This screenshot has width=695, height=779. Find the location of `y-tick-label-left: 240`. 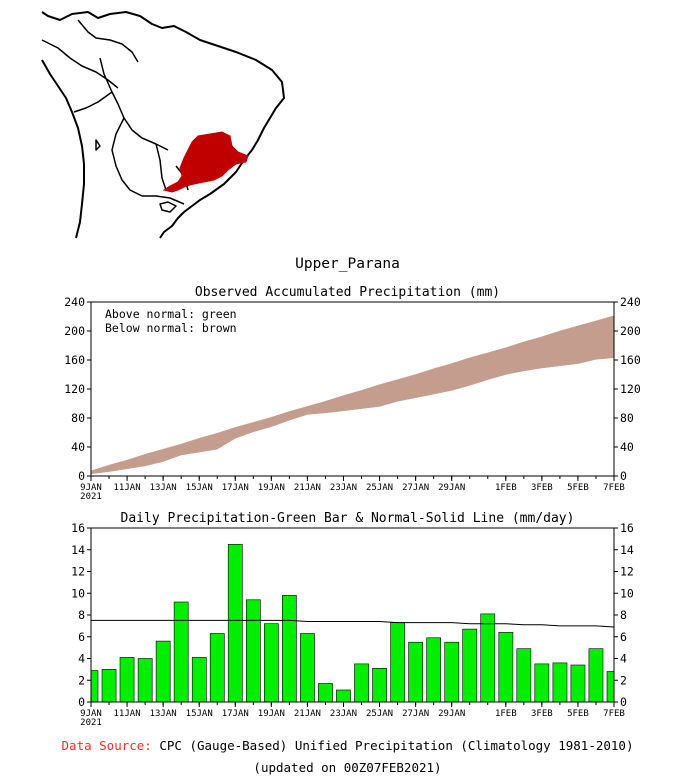

y-tick-label-left: 240 is located at coordinates (74, 302).